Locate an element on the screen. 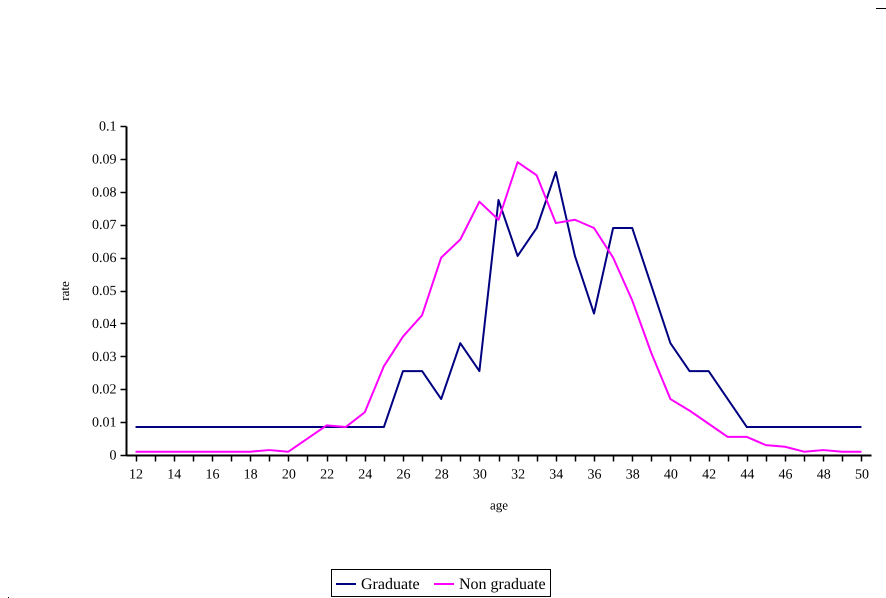 This screenshot has width=886, height=598. y-tick-label: 0.01 is located at coordinates (104, 423).